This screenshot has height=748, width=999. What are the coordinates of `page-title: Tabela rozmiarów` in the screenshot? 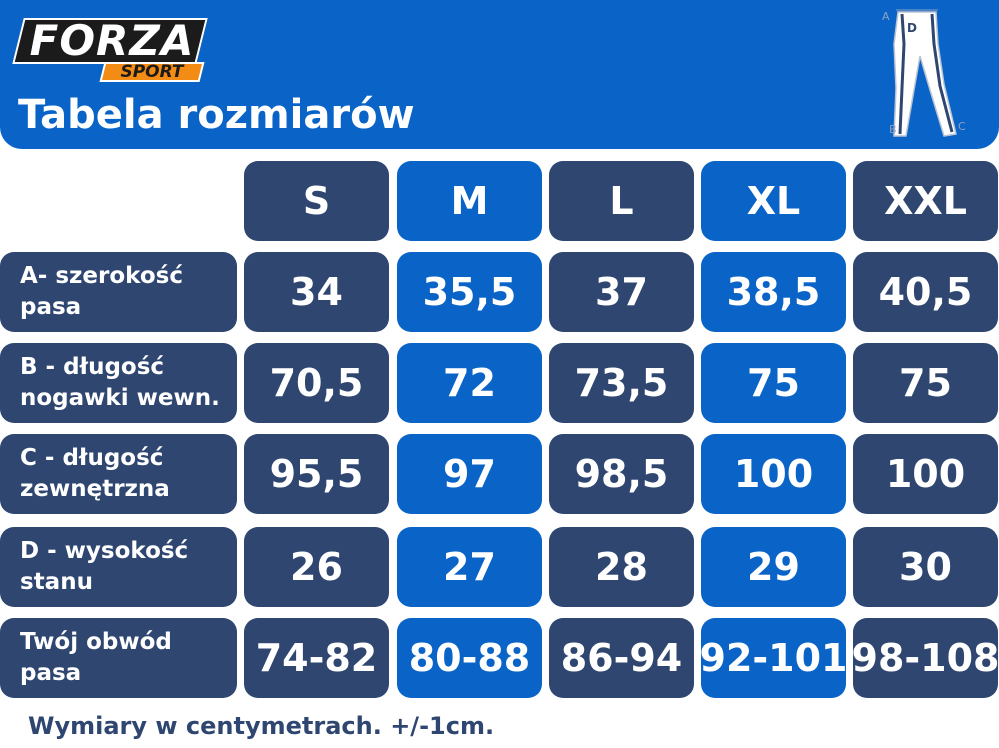 It's located at (216, 115).